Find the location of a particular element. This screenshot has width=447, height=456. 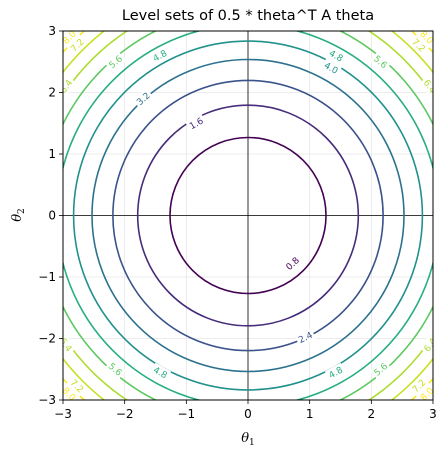

contour-label-0.8: 0.8 is located at coordinates (292, 263).